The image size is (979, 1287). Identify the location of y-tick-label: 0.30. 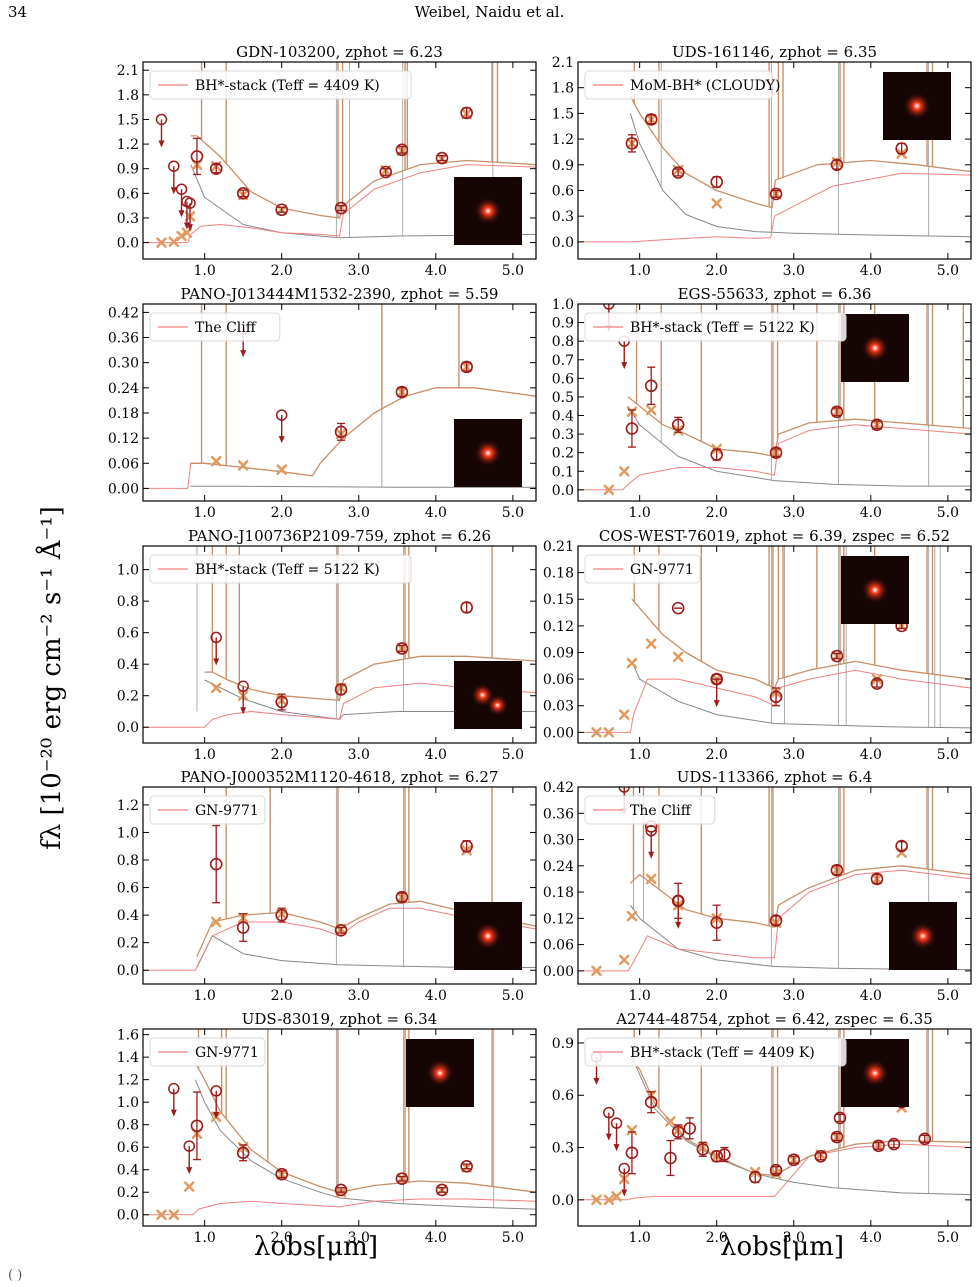
(558, 841).